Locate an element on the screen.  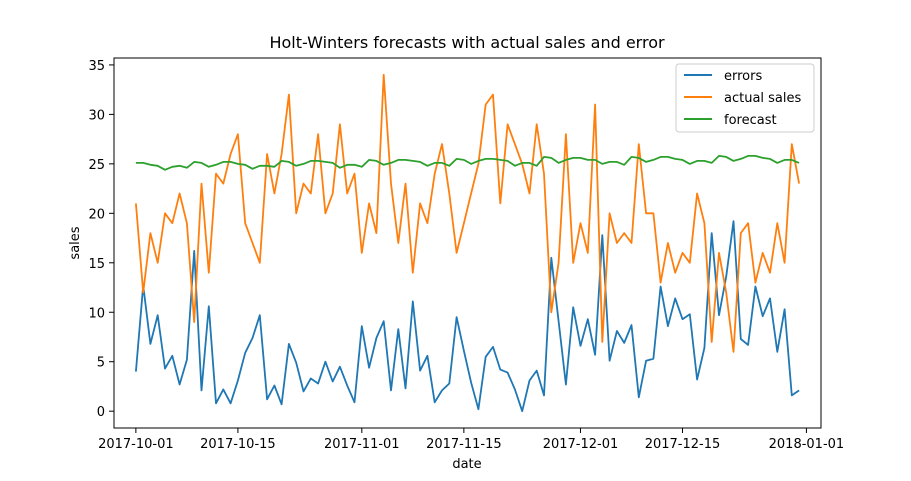
legend-label: actual sales is located at coordinates (763, 98).